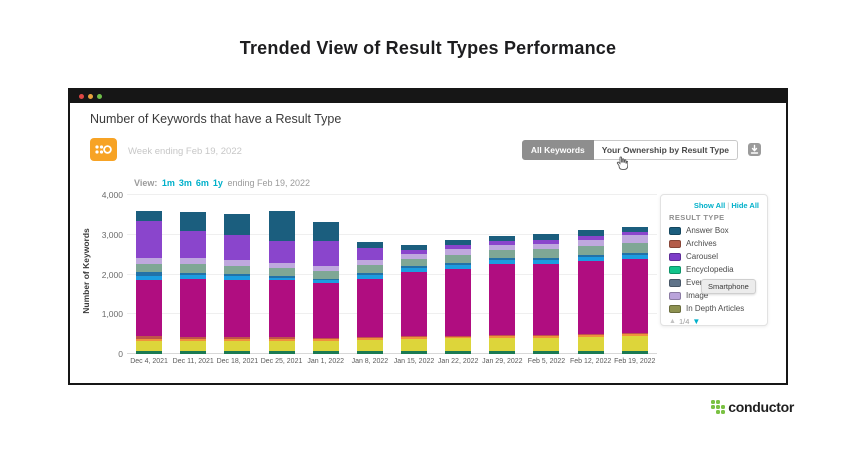  I want to click on legend-item-in-depth-articles: In Depth Articles, so click(714, 308).